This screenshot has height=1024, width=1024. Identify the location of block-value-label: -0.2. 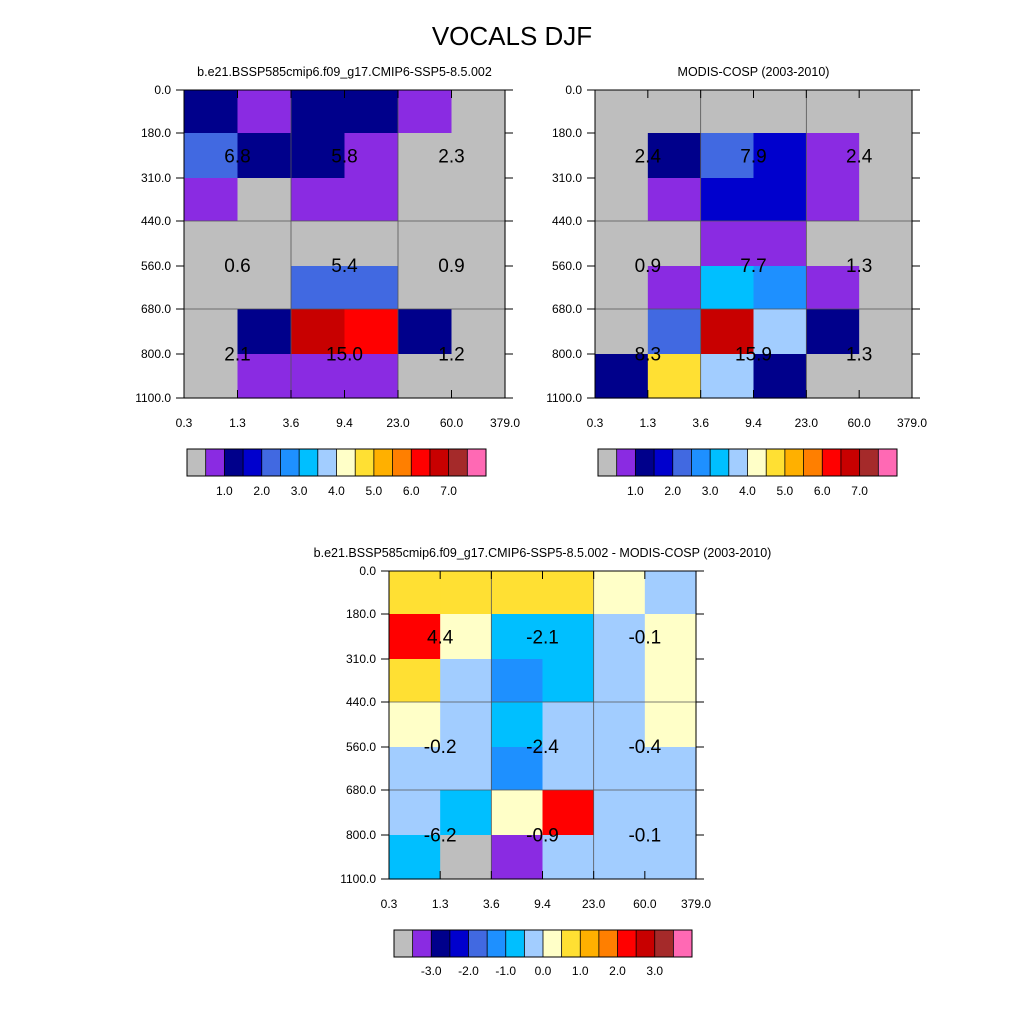
(440, 747).